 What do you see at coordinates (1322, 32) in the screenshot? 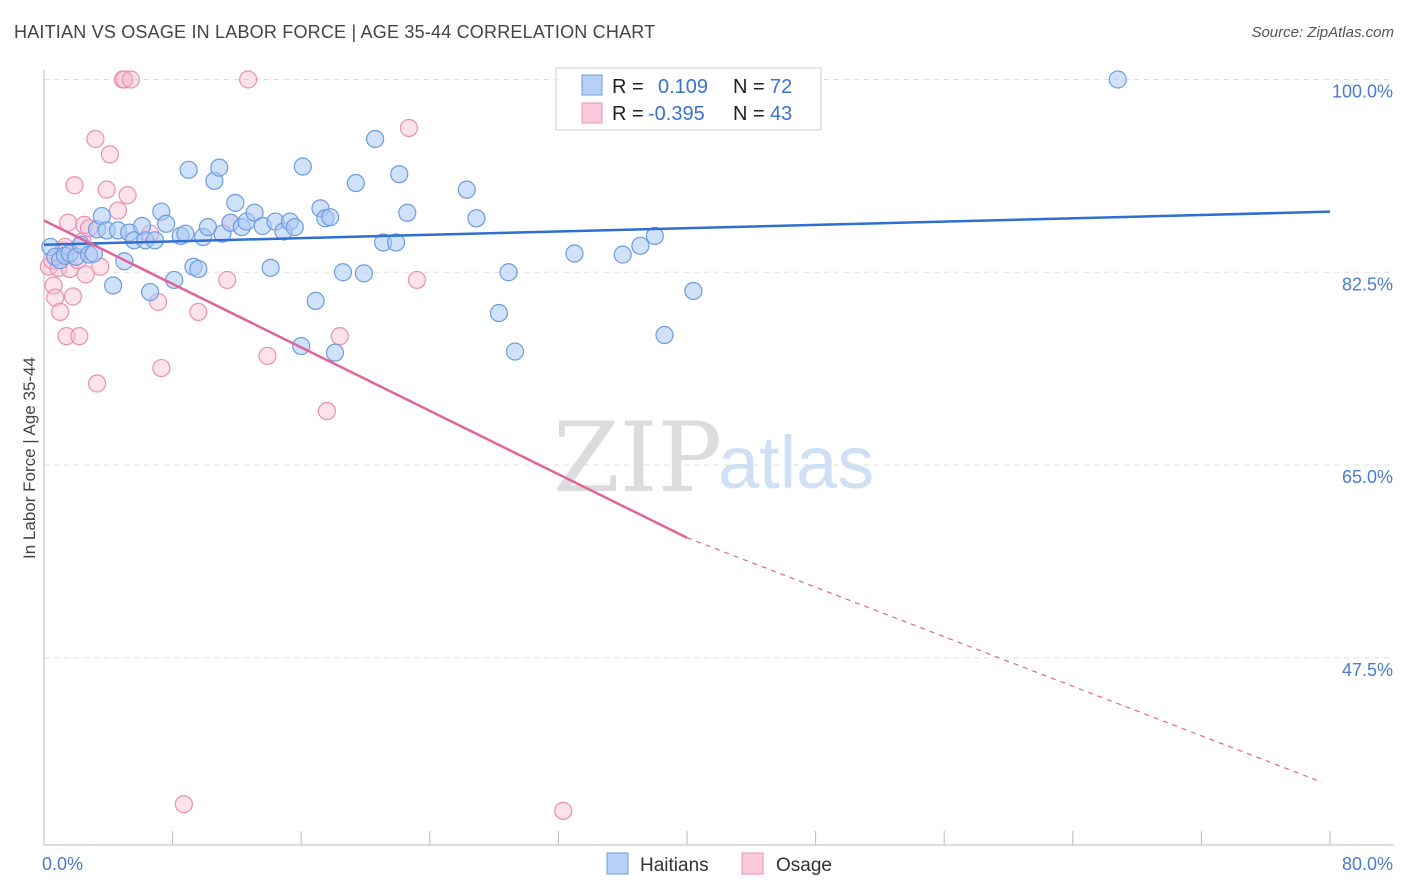
I see `chart-source: Source: ZipAtlas.com` at bounding box center [1322, 32].